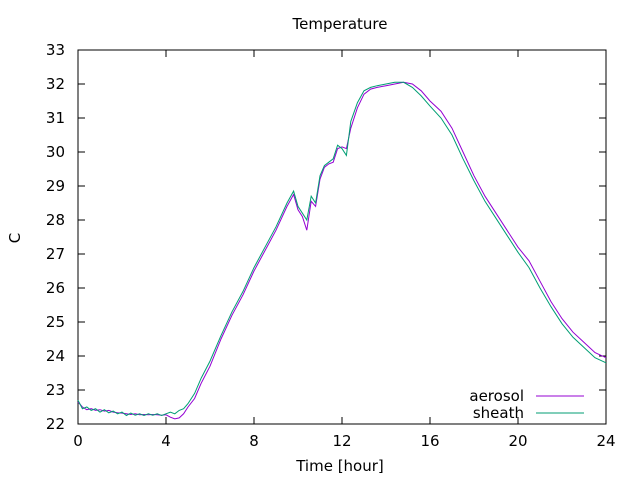  What do you see at coordinates (55, 220) in the screenshot?
I see `y-tick-label: 28` at bounding box center [55, 220].